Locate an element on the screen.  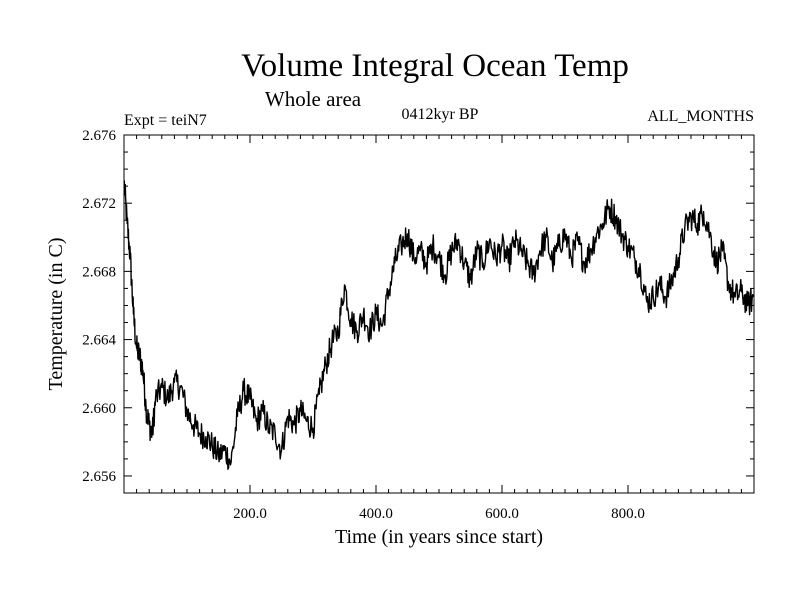
y-tick-label: 2.668 is located at coordinates (99, 272).